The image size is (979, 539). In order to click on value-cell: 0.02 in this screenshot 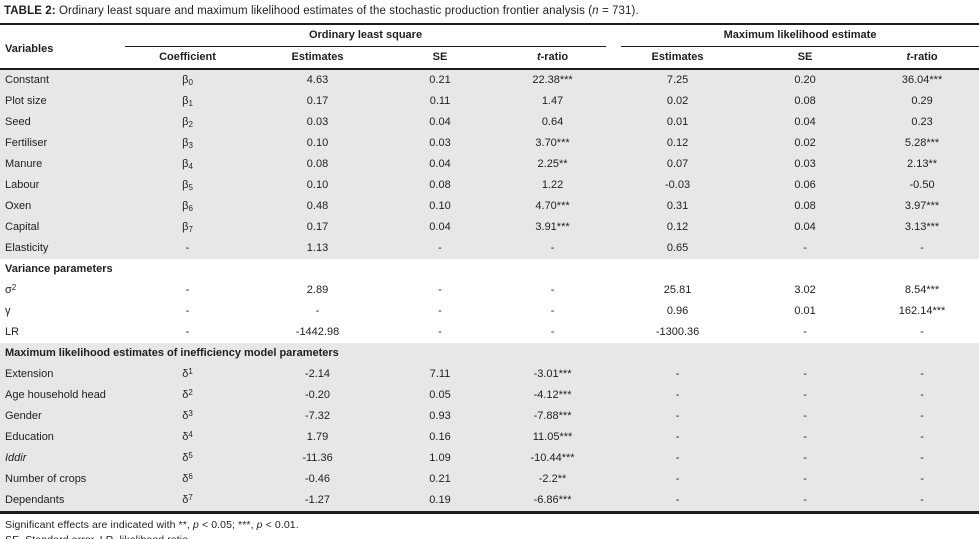, I will do `click(805, 143)`.